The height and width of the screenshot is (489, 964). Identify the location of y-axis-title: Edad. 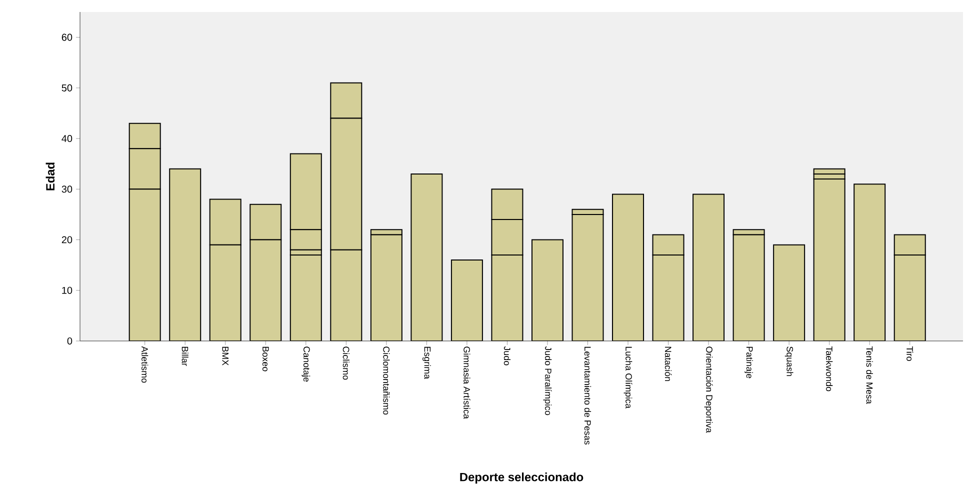
(50, 176).